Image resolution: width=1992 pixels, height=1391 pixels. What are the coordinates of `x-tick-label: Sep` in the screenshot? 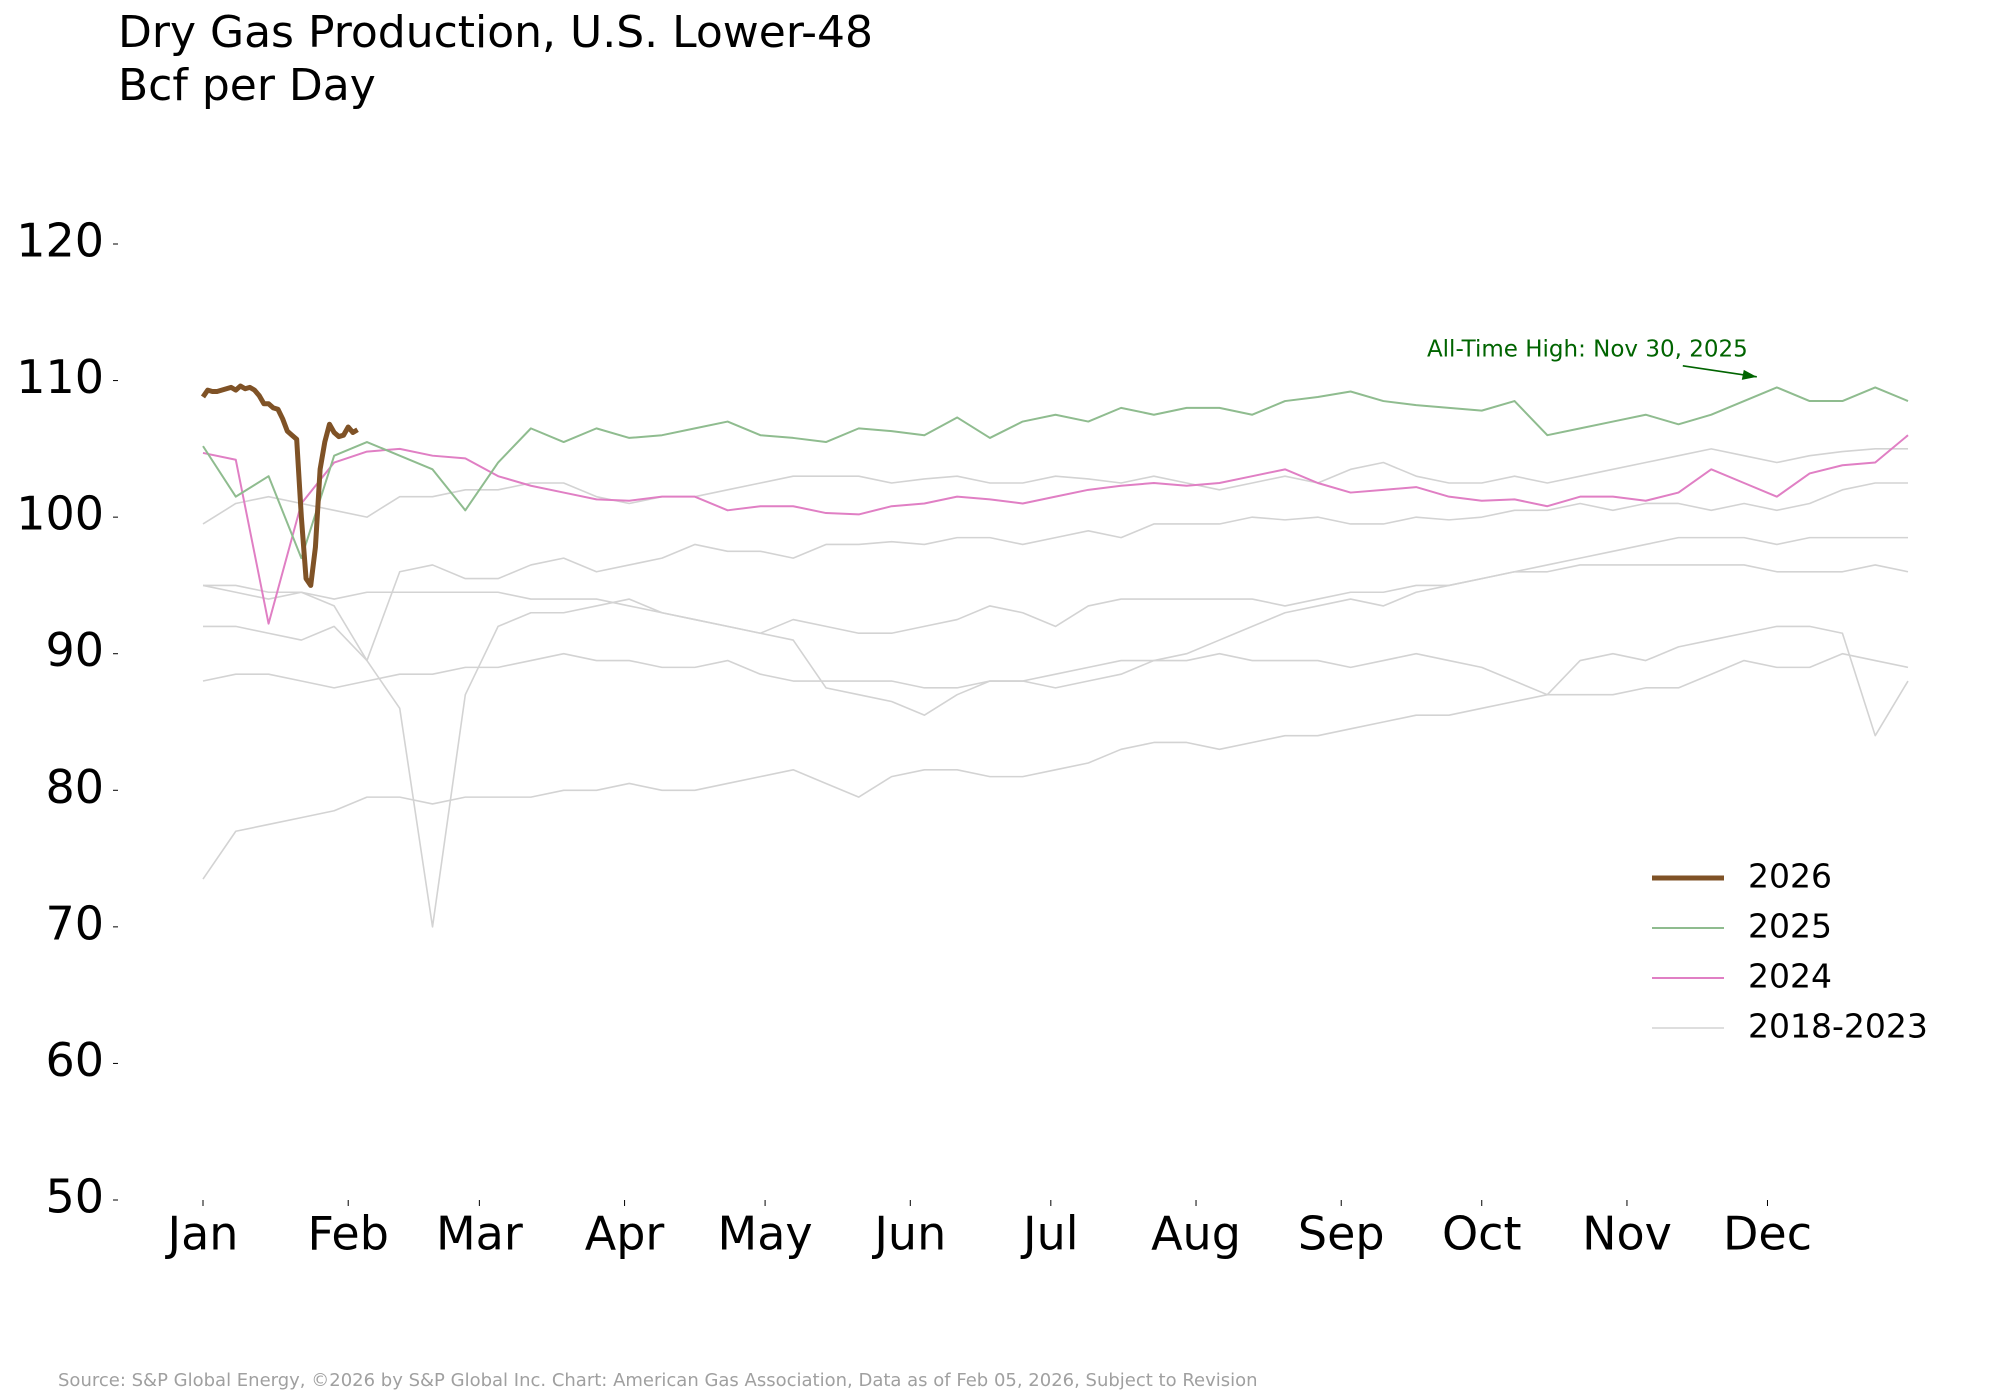 It's located at (1341, 1234).